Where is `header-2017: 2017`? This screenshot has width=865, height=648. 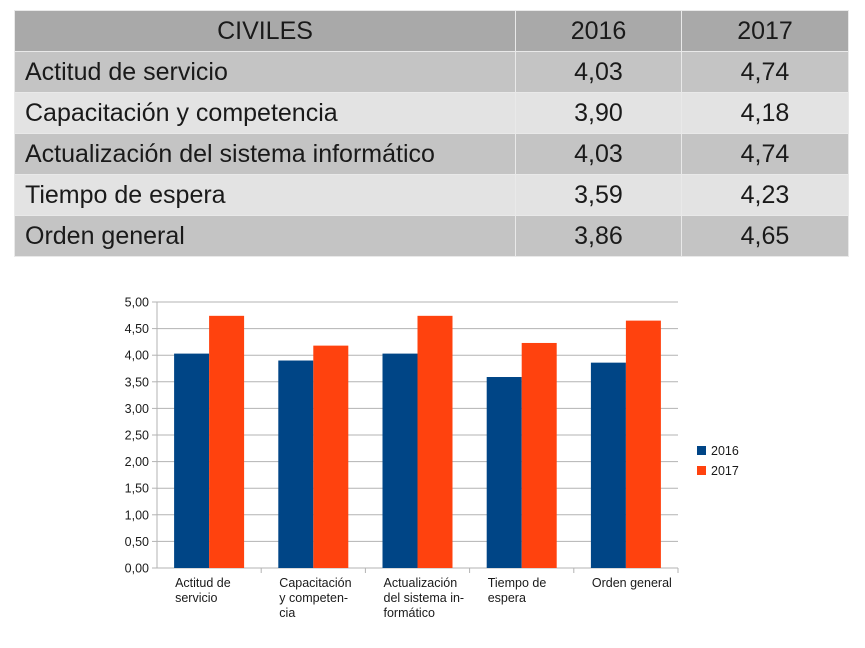 header-2017: 2017 is located at coordinates (765, 31).